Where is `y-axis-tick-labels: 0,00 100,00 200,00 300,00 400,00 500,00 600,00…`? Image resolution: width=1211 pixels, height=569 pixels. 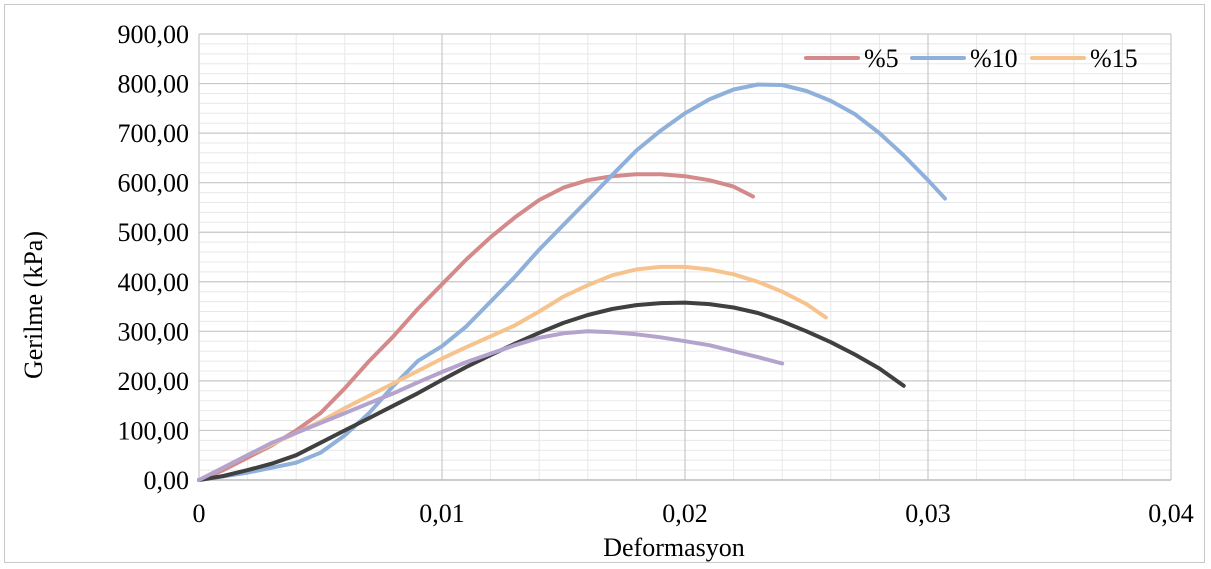
y-axis-tick-labels: 0,00 100,00 200,00 300,00 400,00 500,00 600,00… is located at coordinates (154, 257).